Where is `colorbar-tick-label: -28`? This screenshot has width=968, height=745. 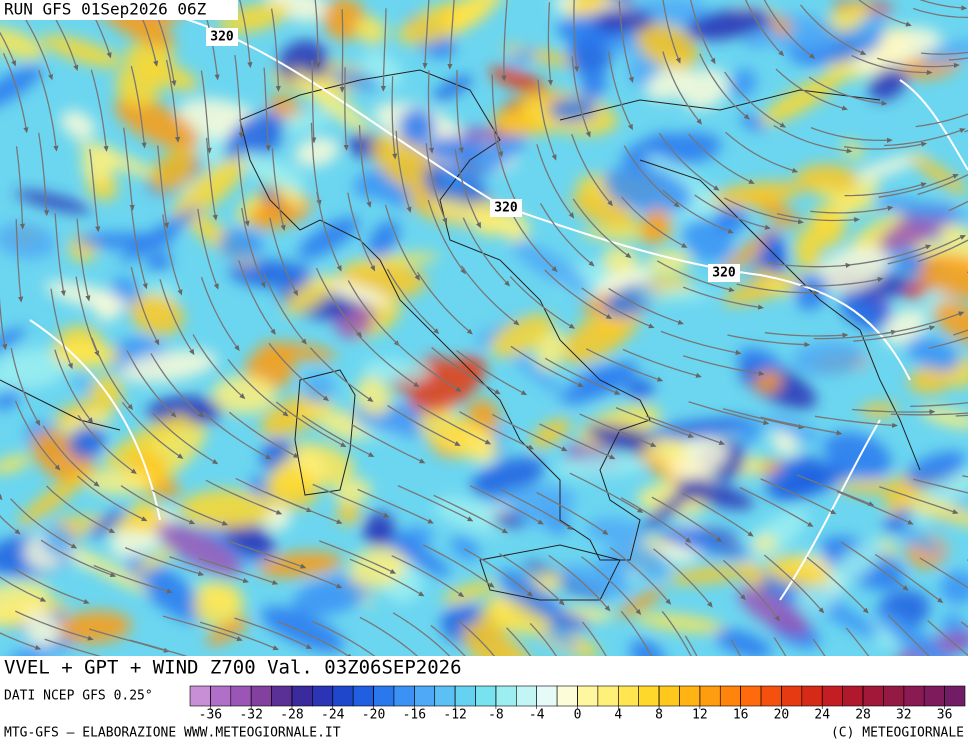 colorbar-tick-label: -28 is located at coordinates (291, 715).